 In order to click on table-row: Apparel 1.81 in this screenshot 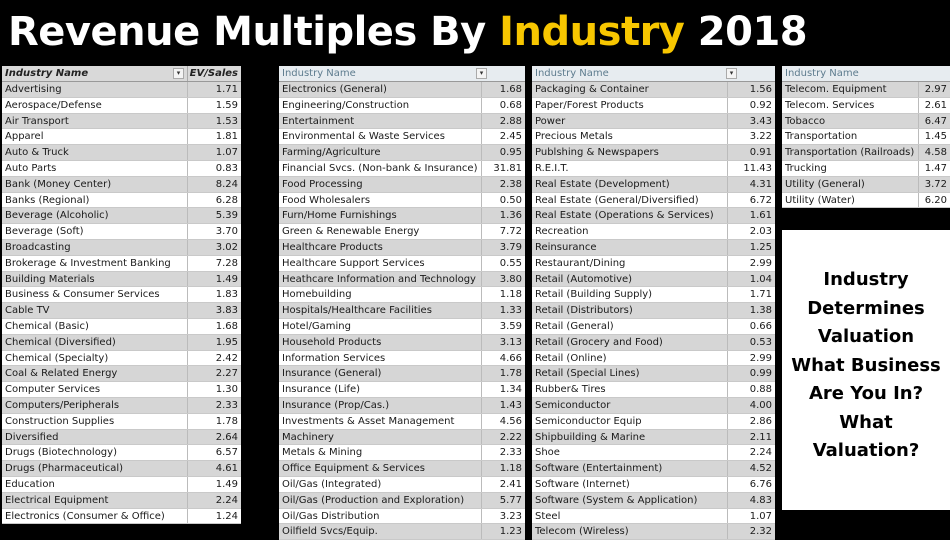, I will do `click(121, 137)`.